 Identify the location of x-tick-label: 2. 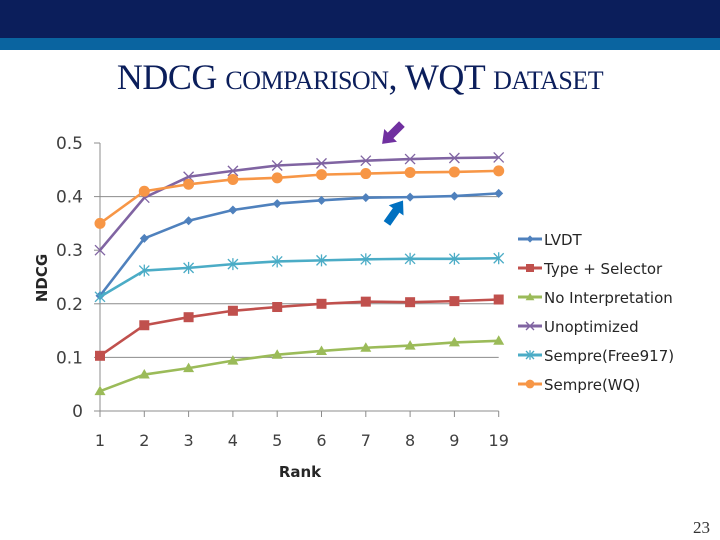
(144, 440).